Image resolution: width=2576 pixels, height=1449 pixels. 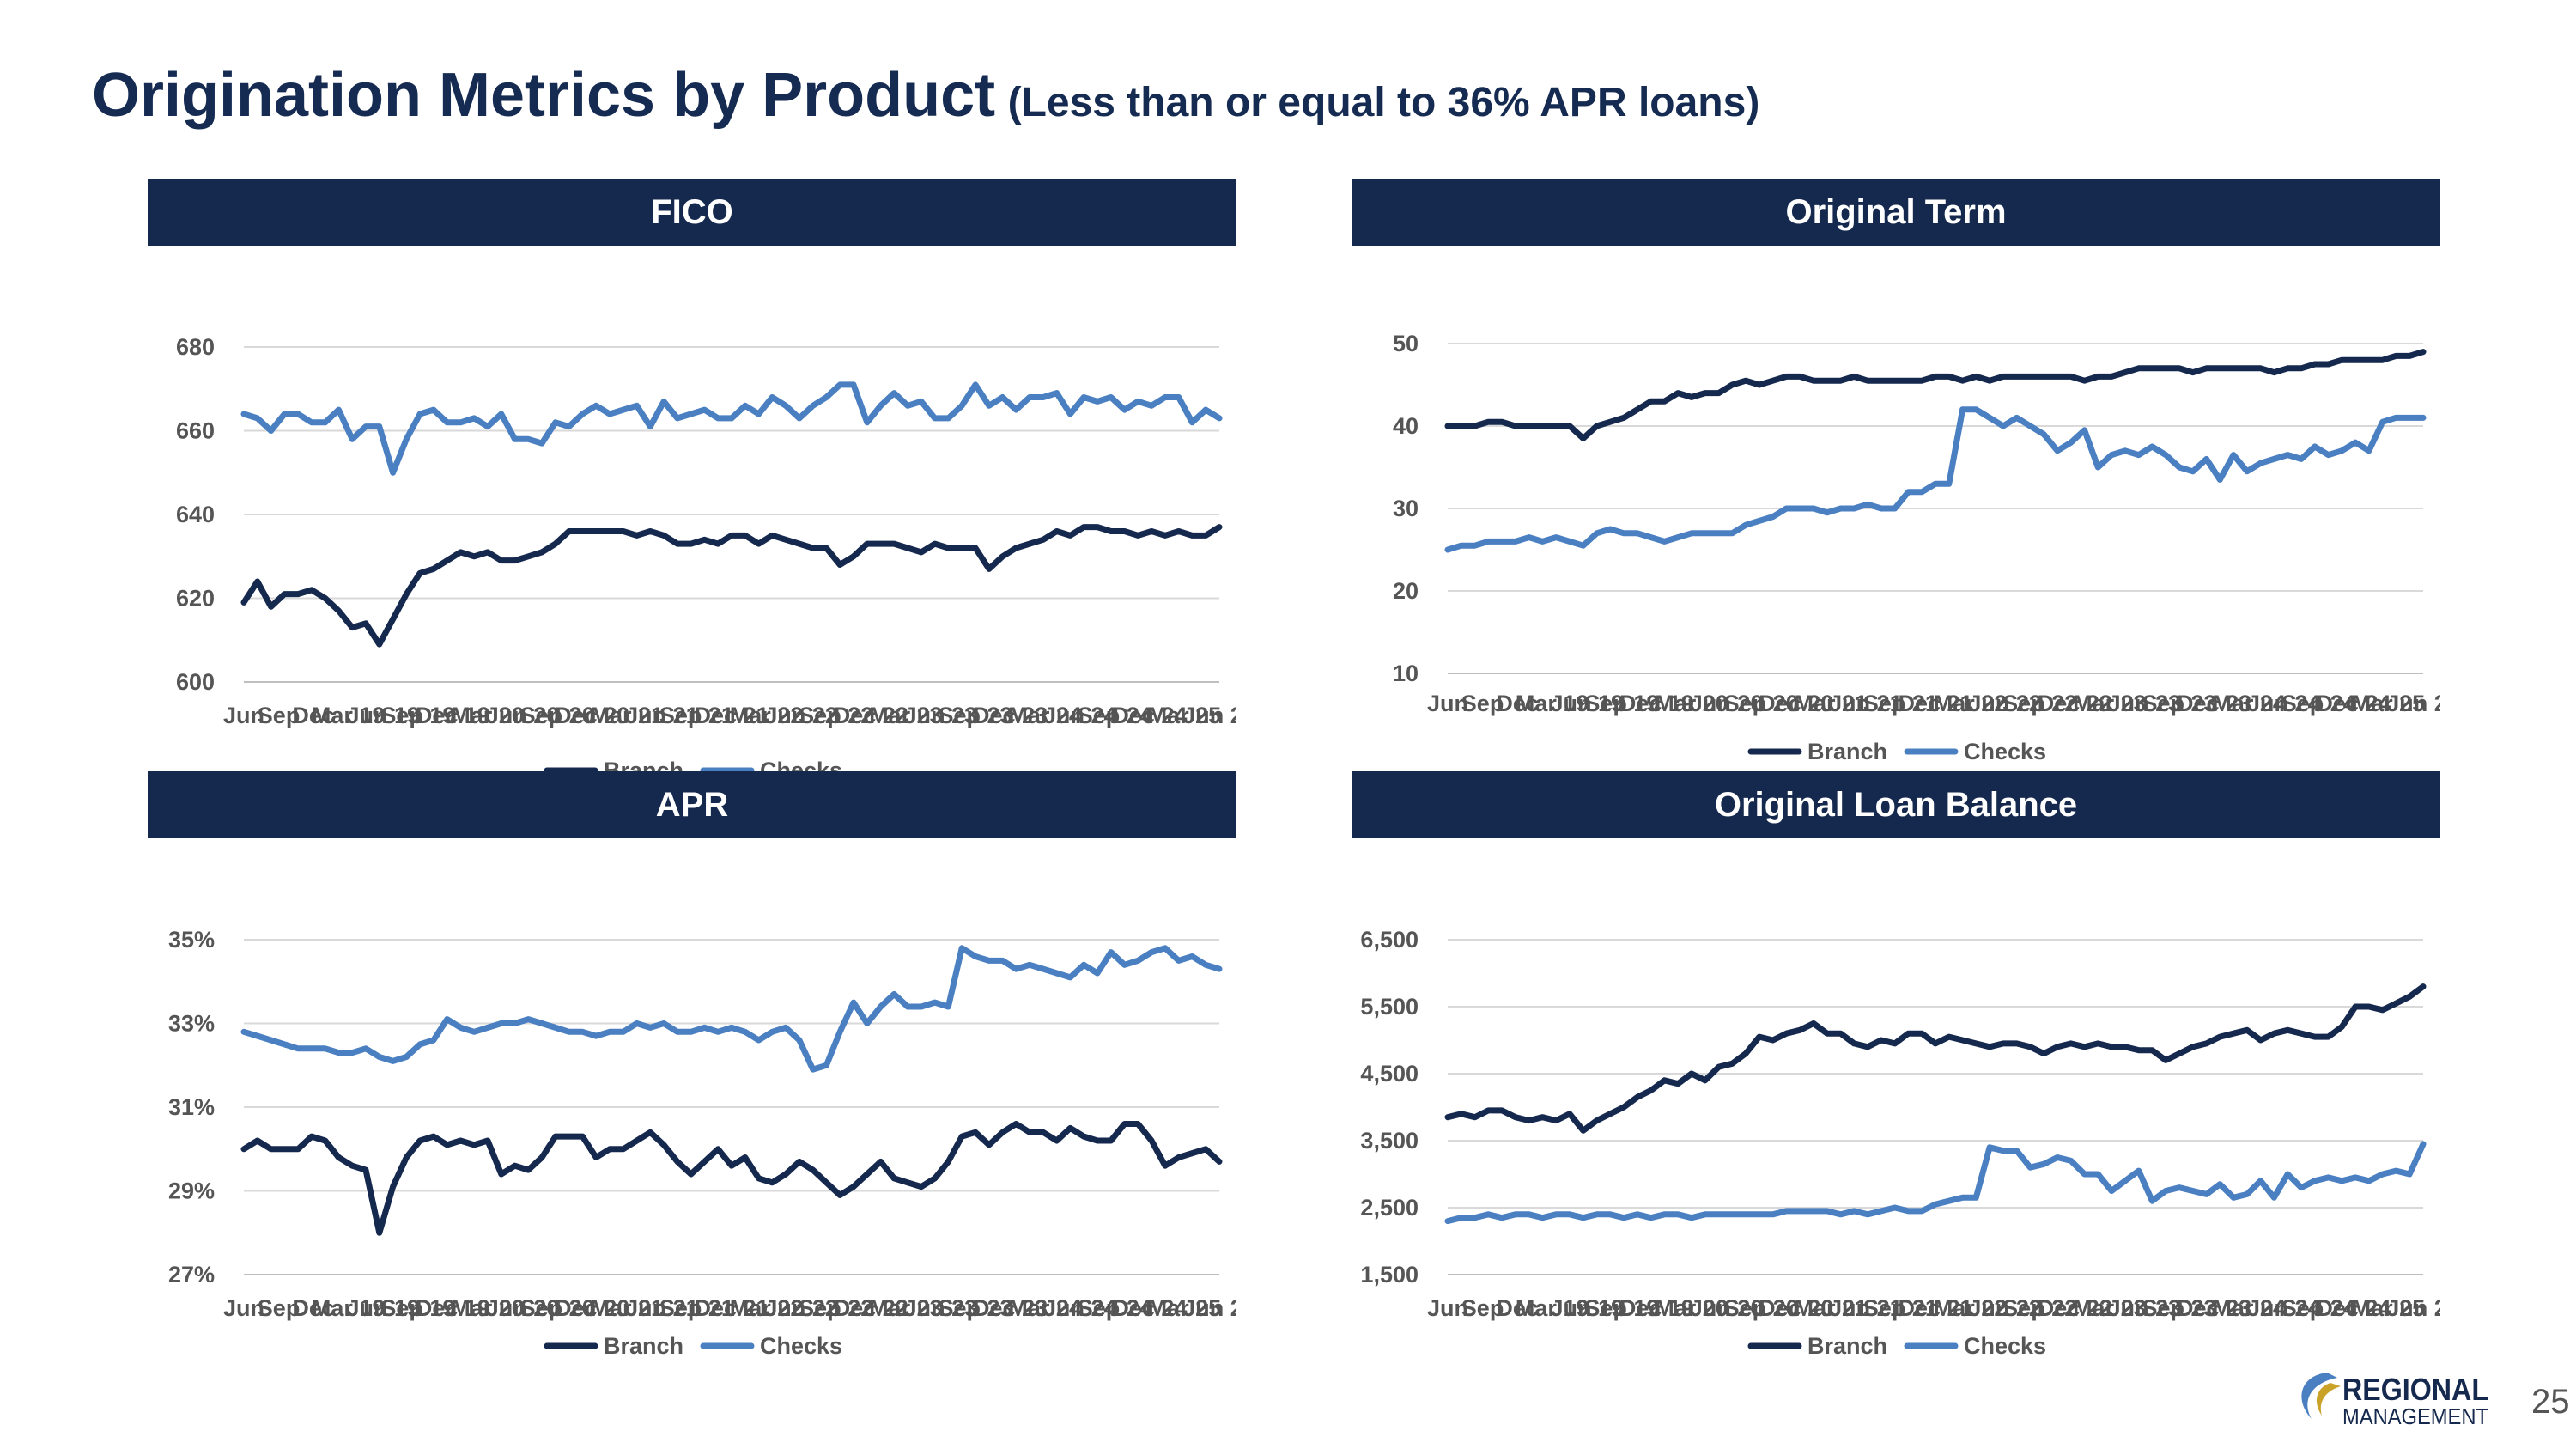 I want to click on logo-swoosh-accent-icon, so click(x=2329, y=1399).